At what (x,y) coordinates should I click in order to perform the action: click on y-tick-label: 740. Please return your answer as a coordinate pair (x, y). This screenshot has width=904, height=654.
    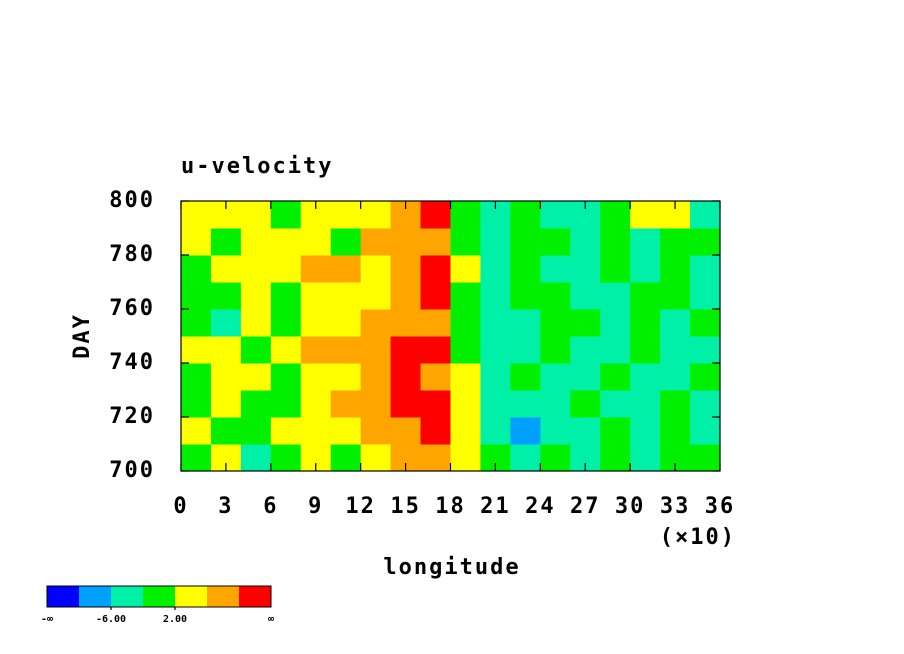
    Looking at the image, I should click on (132, 362).